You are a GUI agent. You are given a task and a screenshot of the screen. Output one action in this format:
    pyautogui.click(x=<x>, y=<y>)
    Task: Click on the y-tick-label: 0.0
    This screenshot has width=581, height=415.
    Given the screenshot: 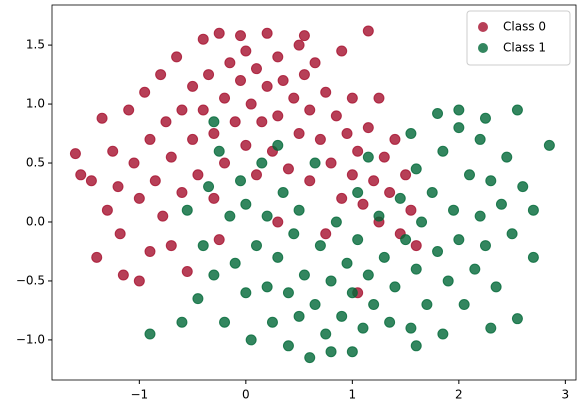 What is the action you would take?
    pyautogui.click(x=35, y=221)
    